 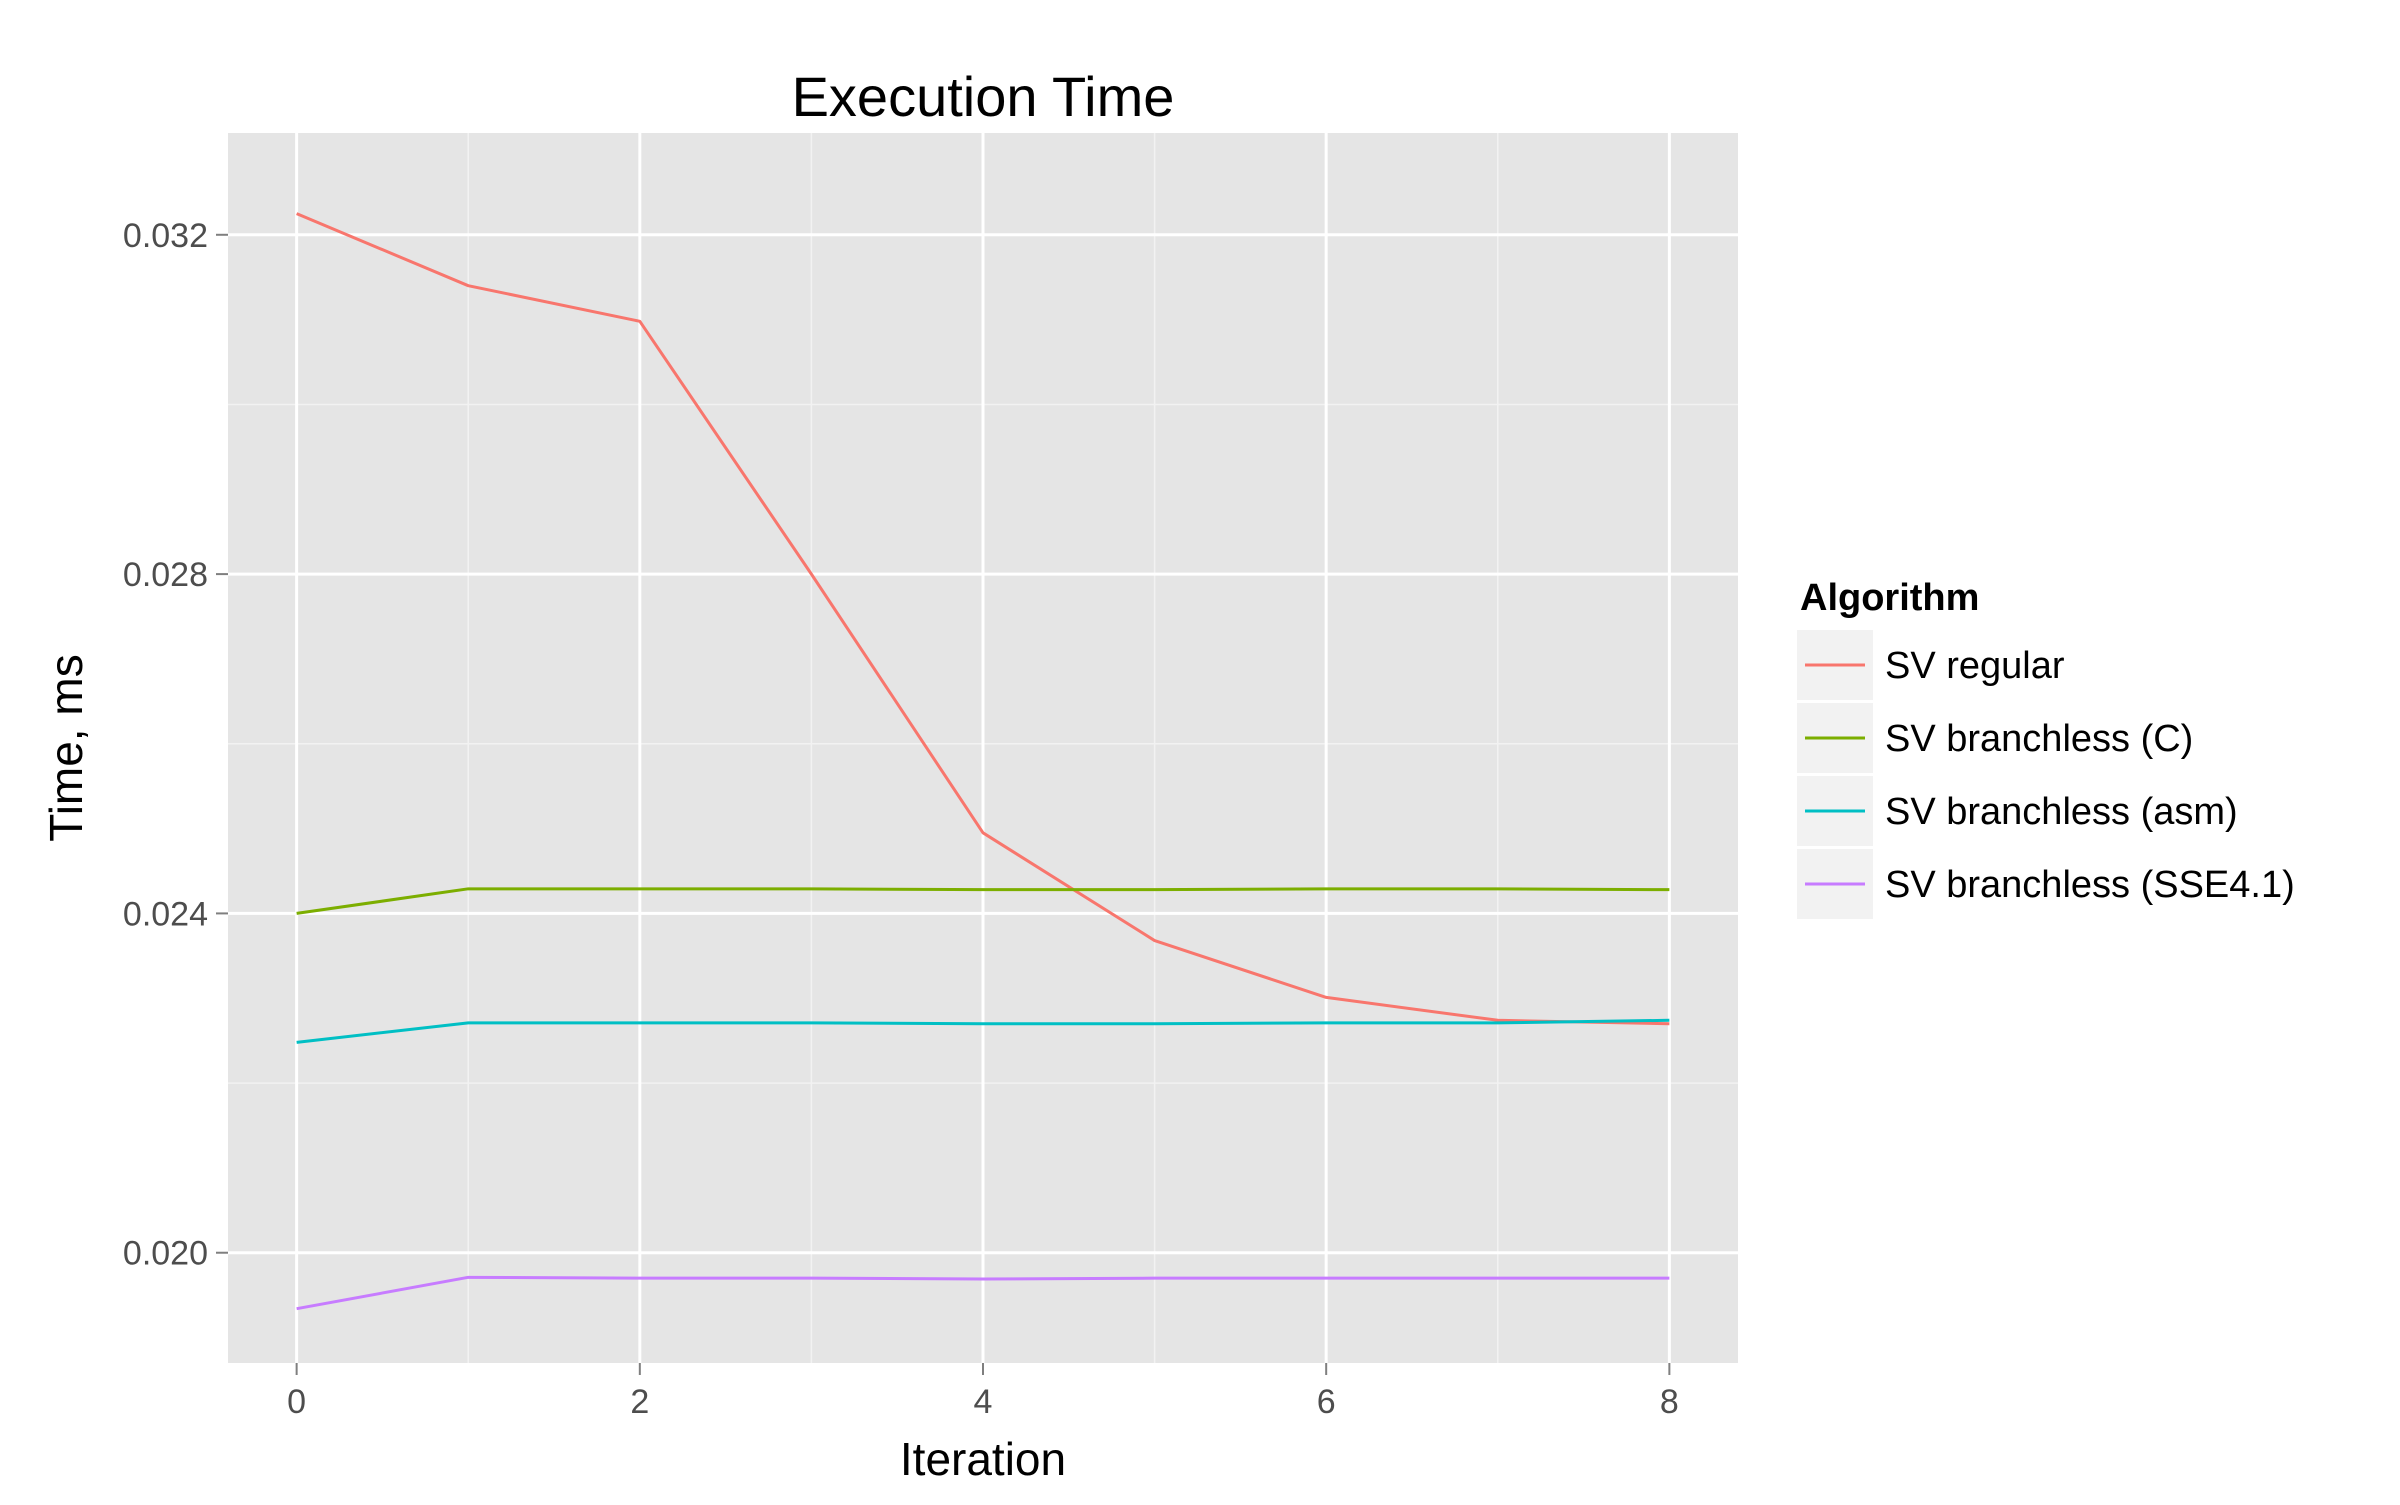 What do you see at coordinates (165, 1254) in the screenshot?
I see `y-tick-label: 0.020` at bounding box center [165, 1254].